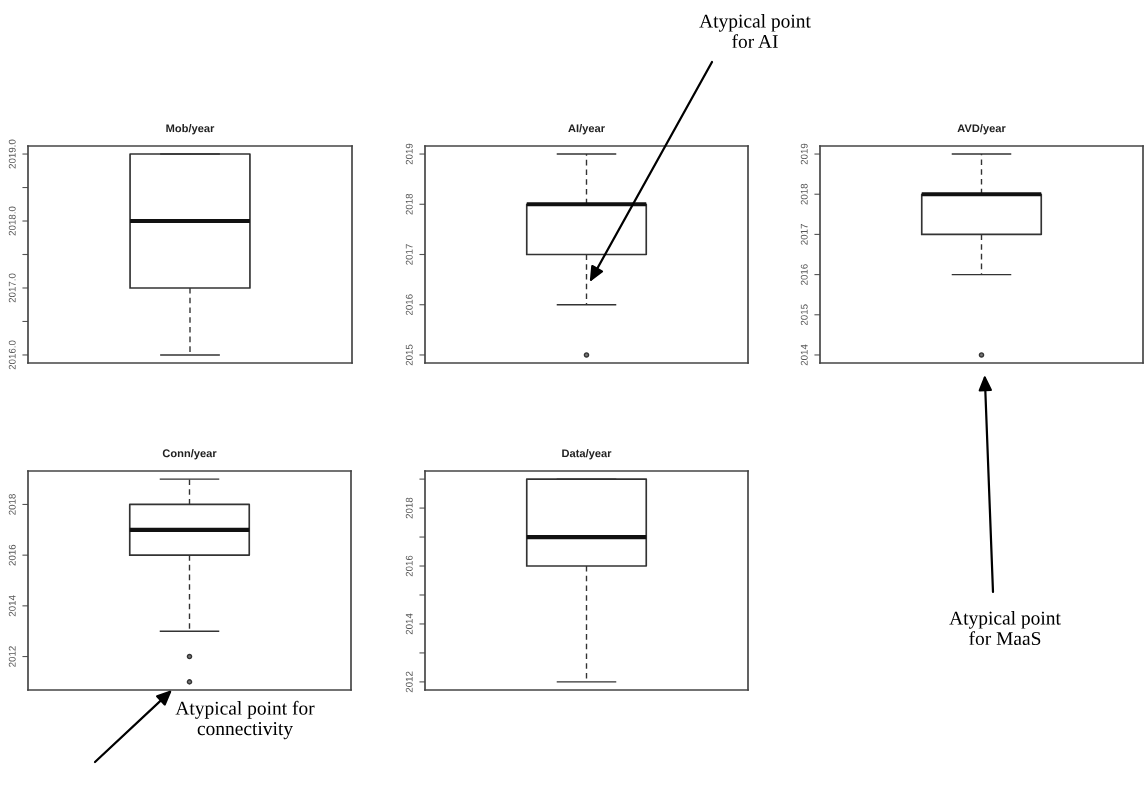 The width and height of the screenshot is (1145, 796). Describe the element at coordinates (1005, 628) in the screenshot. I see `text: Atypical point for MaaS` at that location.